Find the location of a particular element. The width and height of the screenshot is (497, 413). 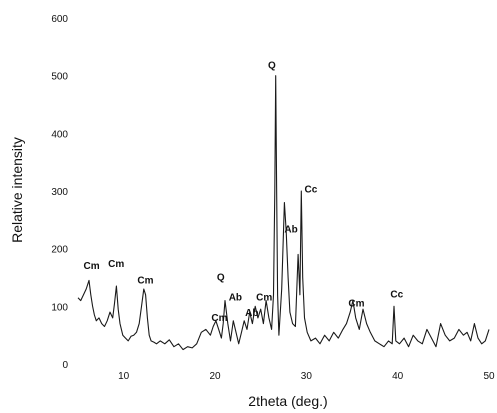

x-tick-label: 40 is located at coordinates (398, 376).